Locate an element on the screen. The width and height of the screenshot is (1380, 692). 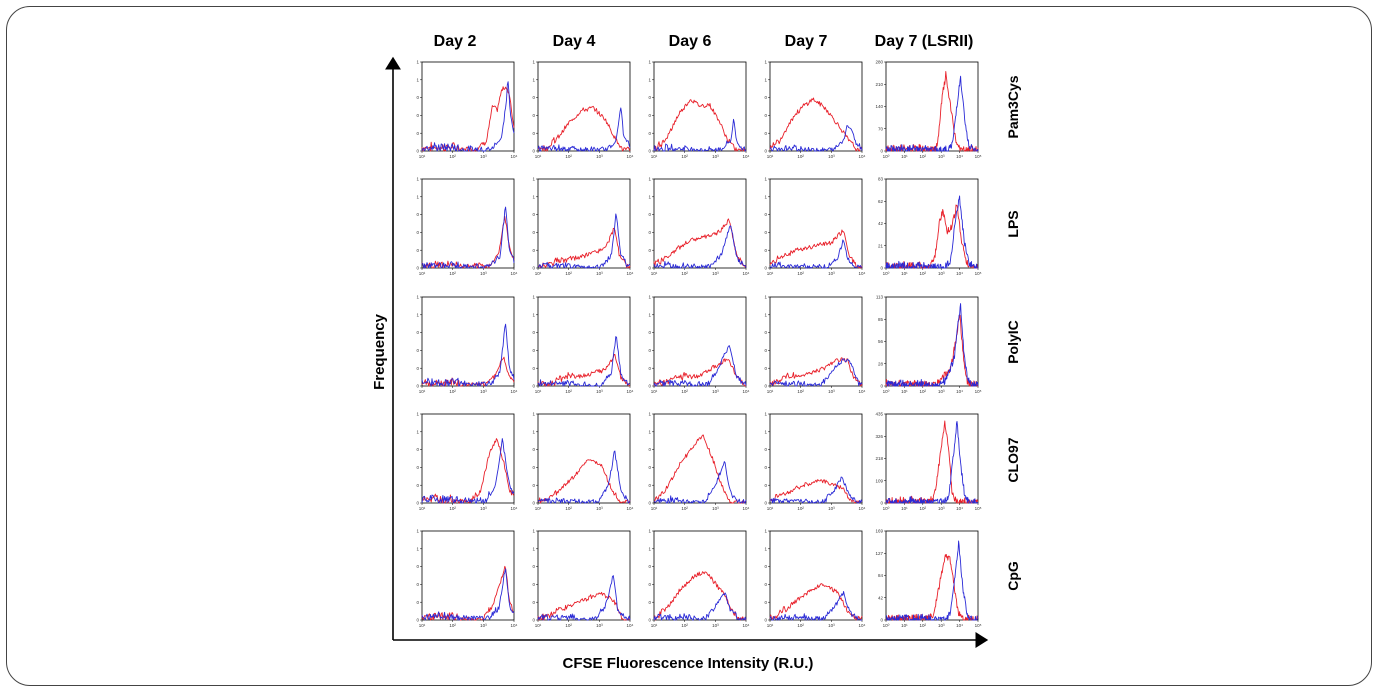
column-title-day6: Day 6 is located at coordinates (690, 41).